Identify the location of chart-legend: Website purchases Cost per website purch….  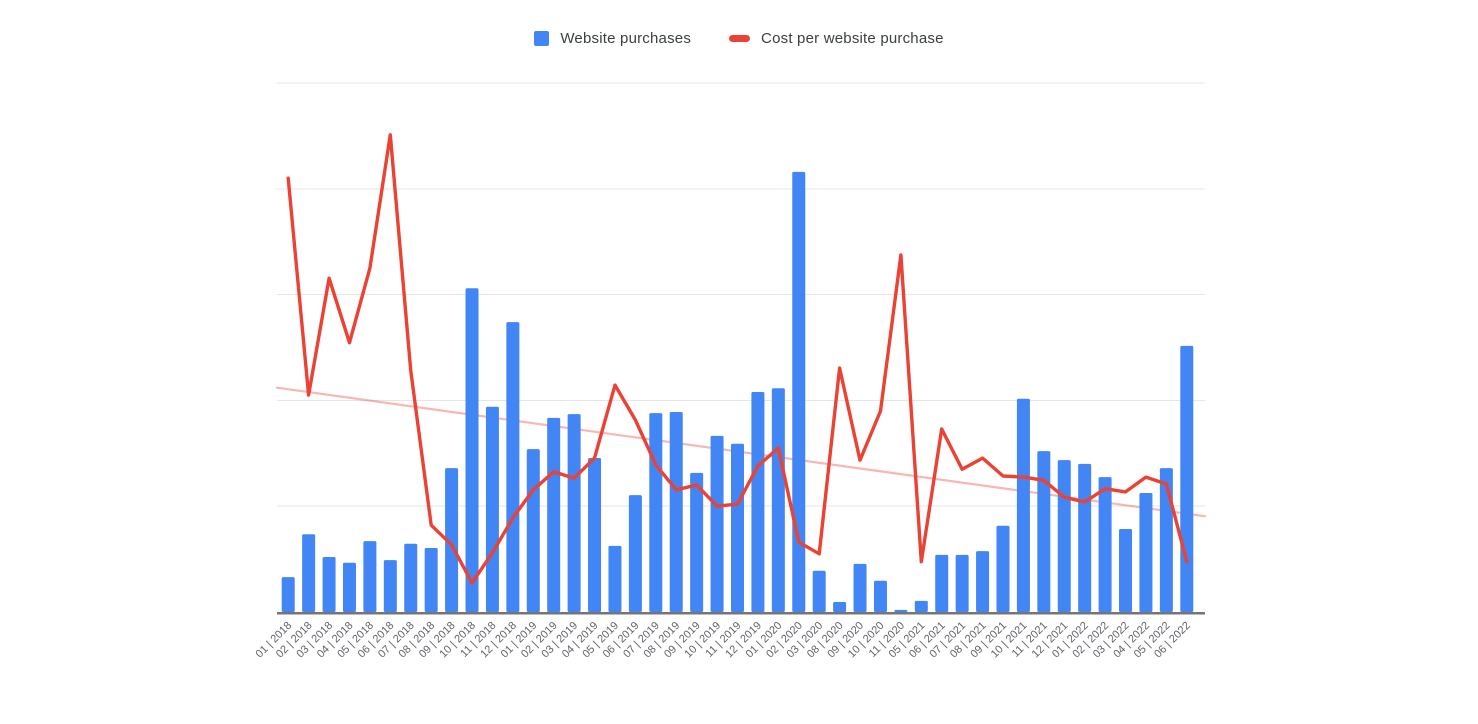
(739, 38).